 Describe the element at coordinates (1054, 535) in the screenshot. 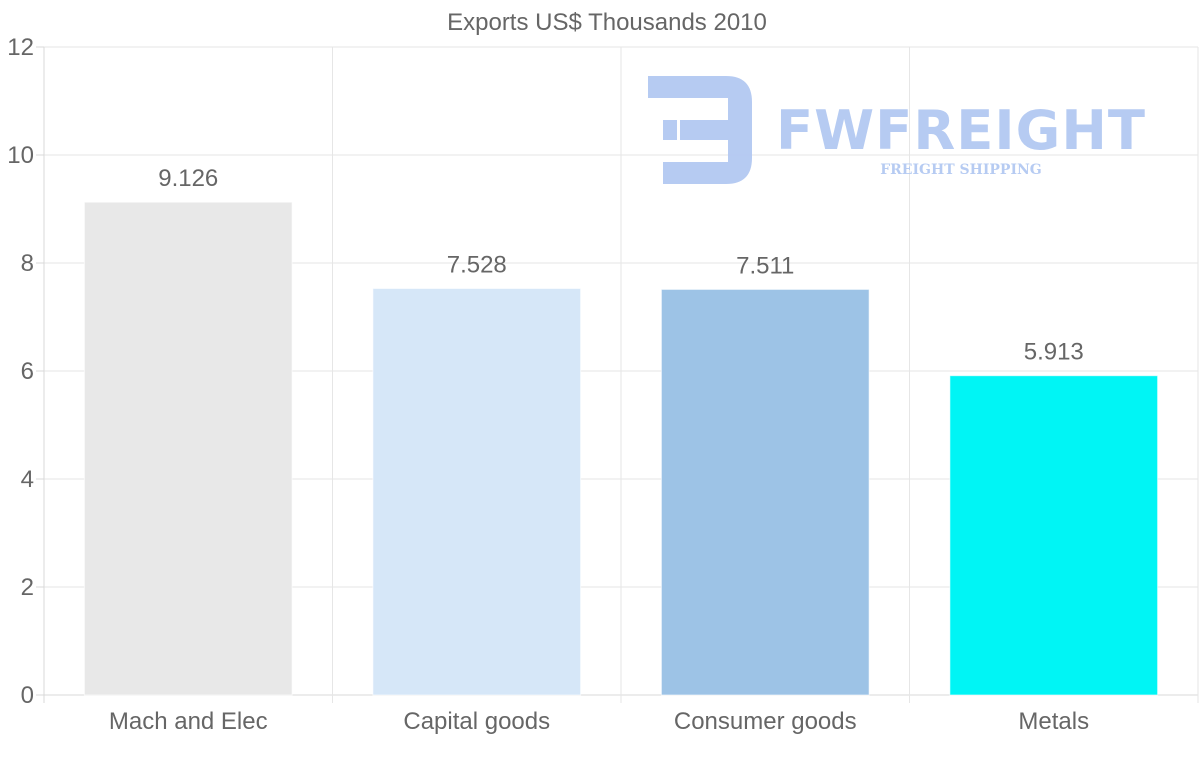

I see `bar-metals` at that location.